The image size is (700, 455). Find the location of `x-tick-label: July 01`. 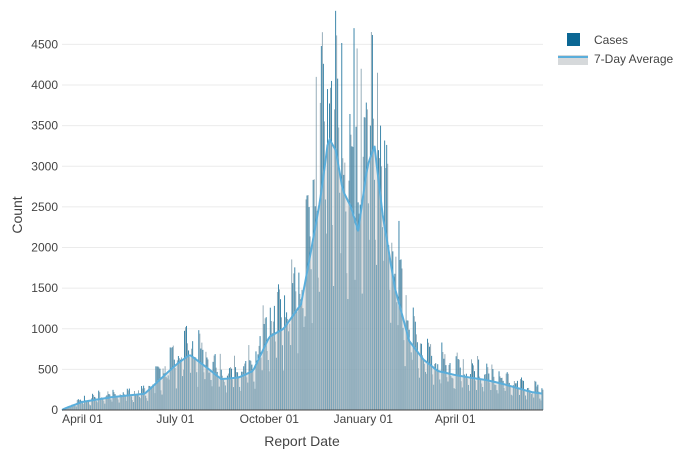

x-tick-label: July 01 is located at coordinates (175, 419).